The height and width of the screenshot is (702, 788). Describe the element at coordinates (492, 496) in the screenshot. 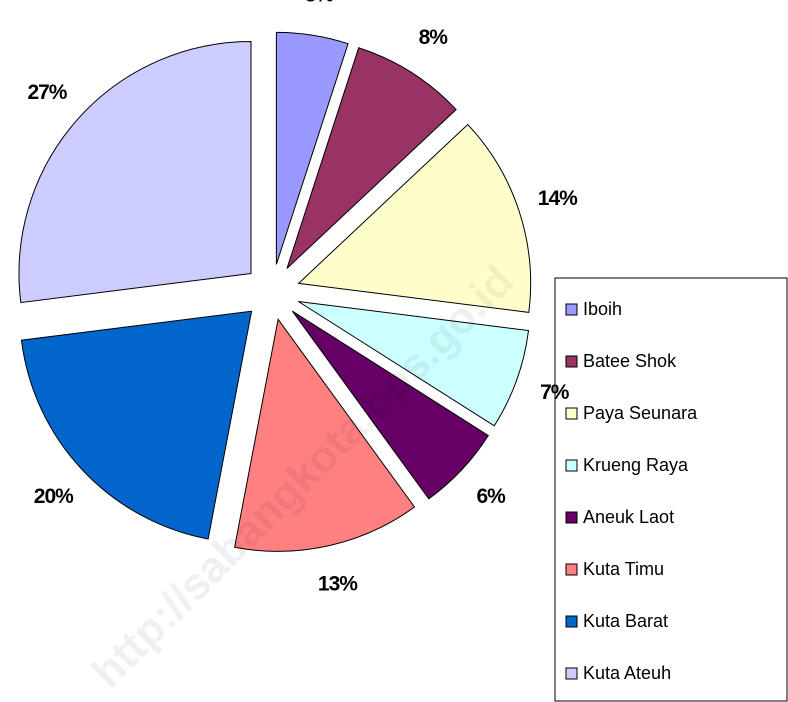

I see `data-label: 6%` at that location.